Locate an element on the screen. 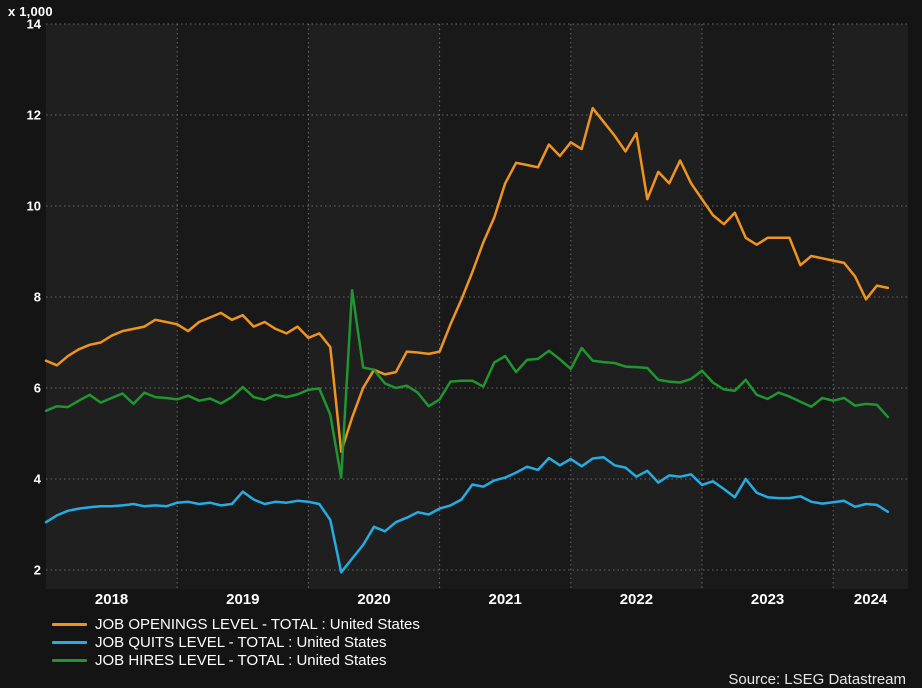 The image size is (922, 688). y-axis-tick-label: 12 is located at coordinates (34, 115).